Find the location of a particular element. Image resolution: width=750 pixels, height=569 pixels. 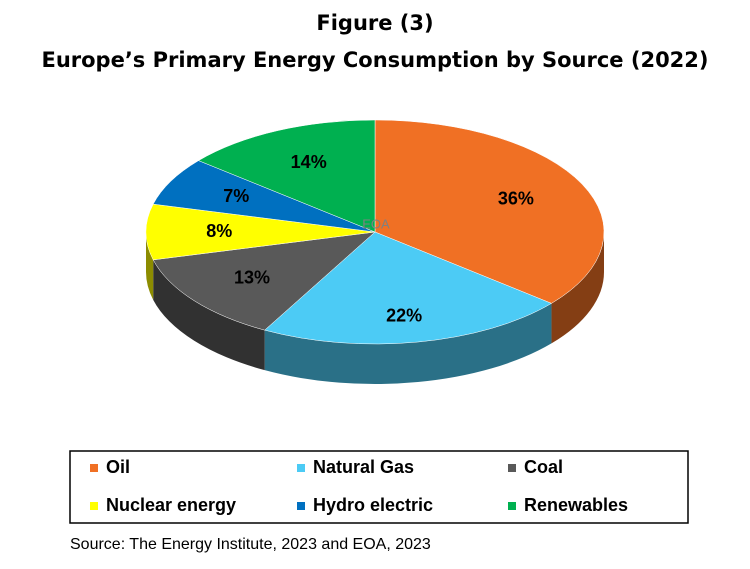

data-label: 14% is located at coordinates (309, 162).